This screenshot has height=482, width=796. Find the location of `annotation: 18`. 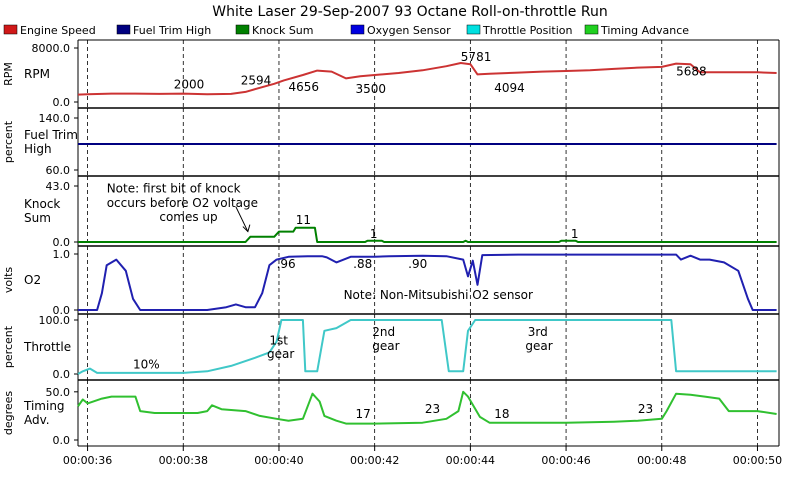

annotation: 18 is located at coordinates (501, 414).